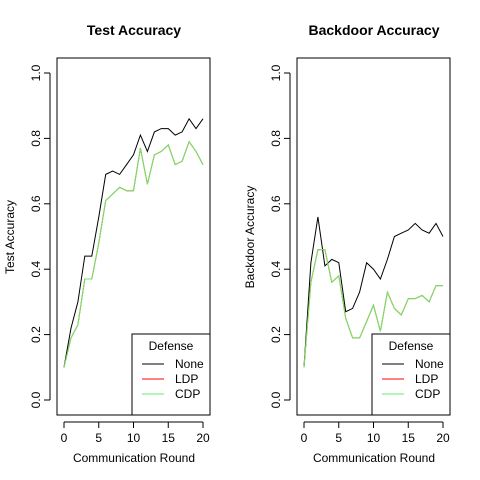 The image size is (480, 480). I want to click on backdoor-accuracy-y-label: Backdoor Accuracy, so click(250, 237).